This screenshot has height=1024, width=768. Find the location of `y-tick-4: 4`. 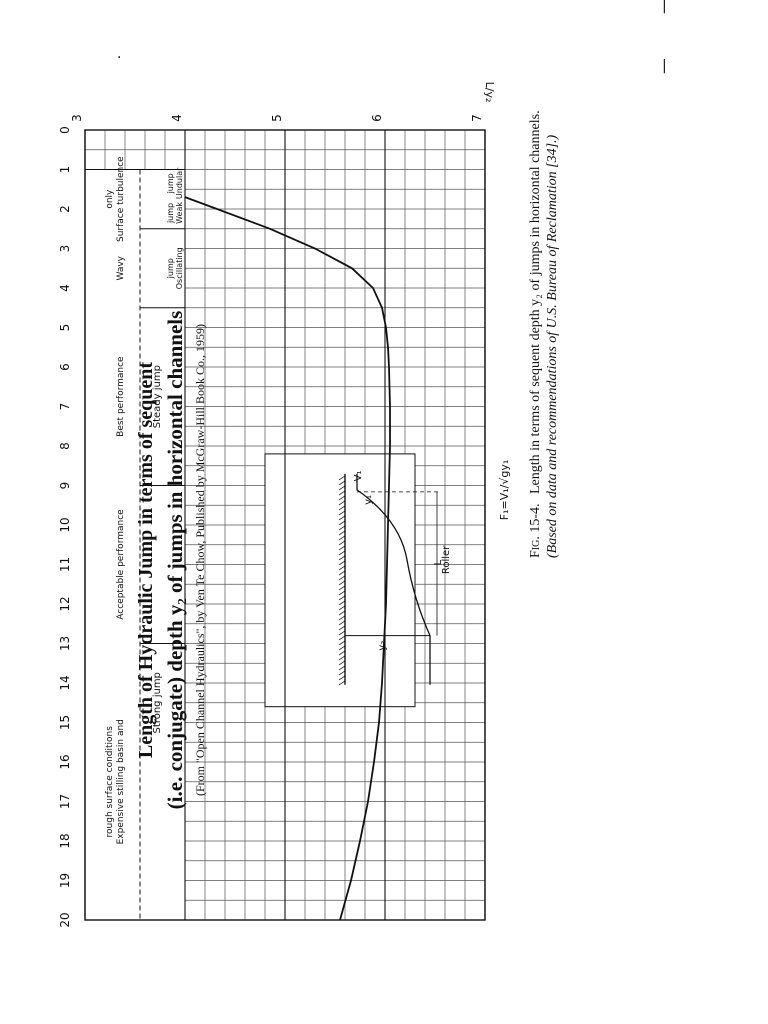

y-tick-4: 4 is located at coordinates (177, 118).